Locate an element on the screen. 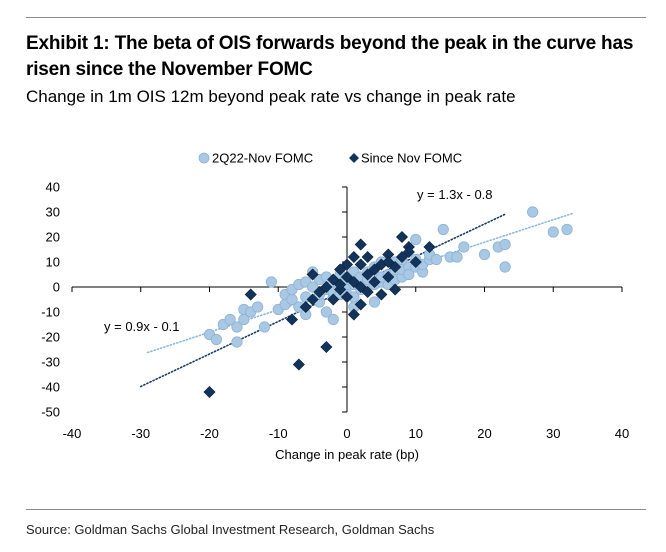 Image resolution: width=666 pixels, height=552 pixels. y-tick-label: 10 is located at coordinates (53, 262).